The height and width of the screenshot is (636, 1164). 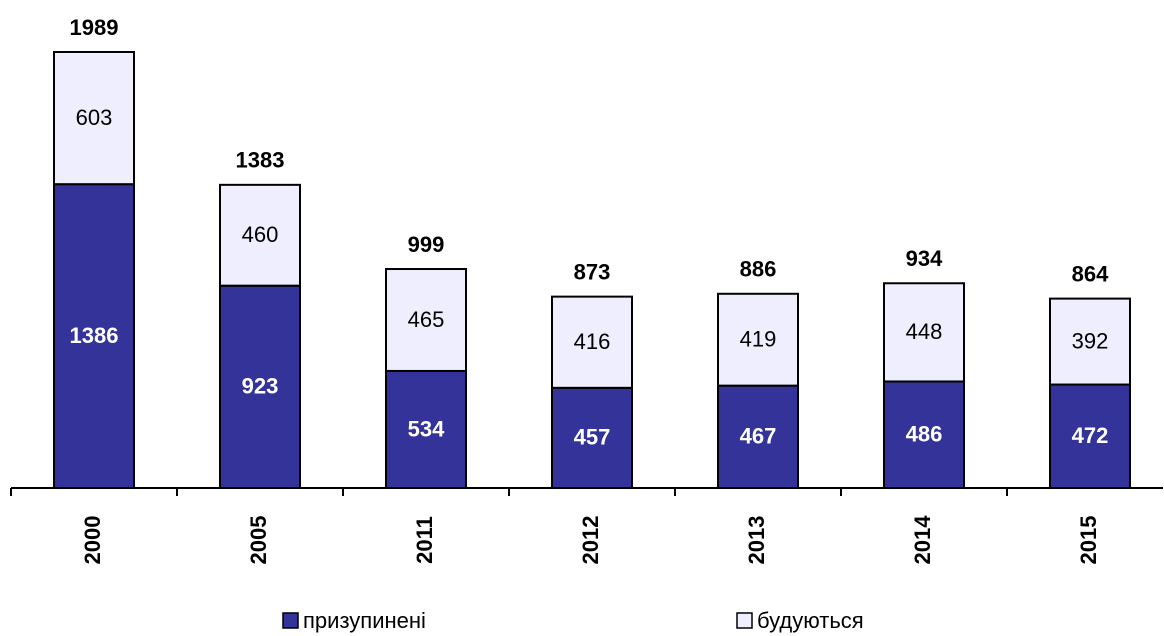 I want to click on total-label: 1989, so click(x=94, y=27).